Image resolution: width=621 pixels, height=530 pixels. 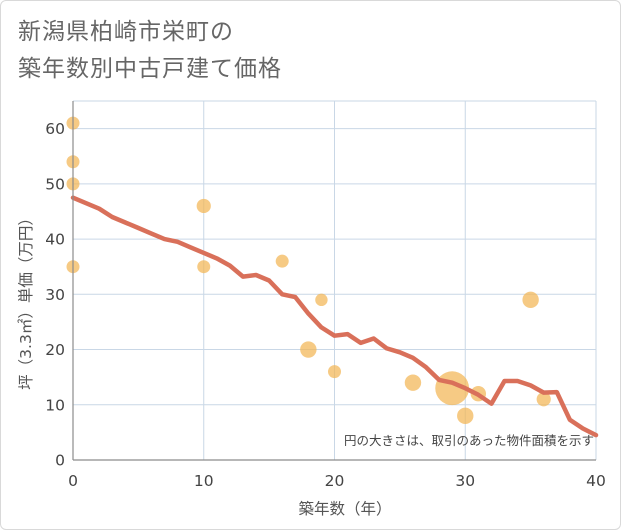 What do you see at coordinates (596, 481) in the screenshot?
I see `x-tick-label-40: 40` at bounding box center [596, 481].